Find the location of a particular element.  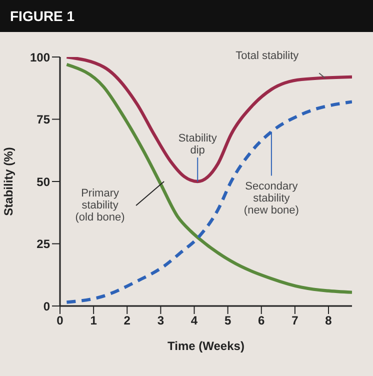

x-tick-label: 1 is located at coordinates (94, 321).